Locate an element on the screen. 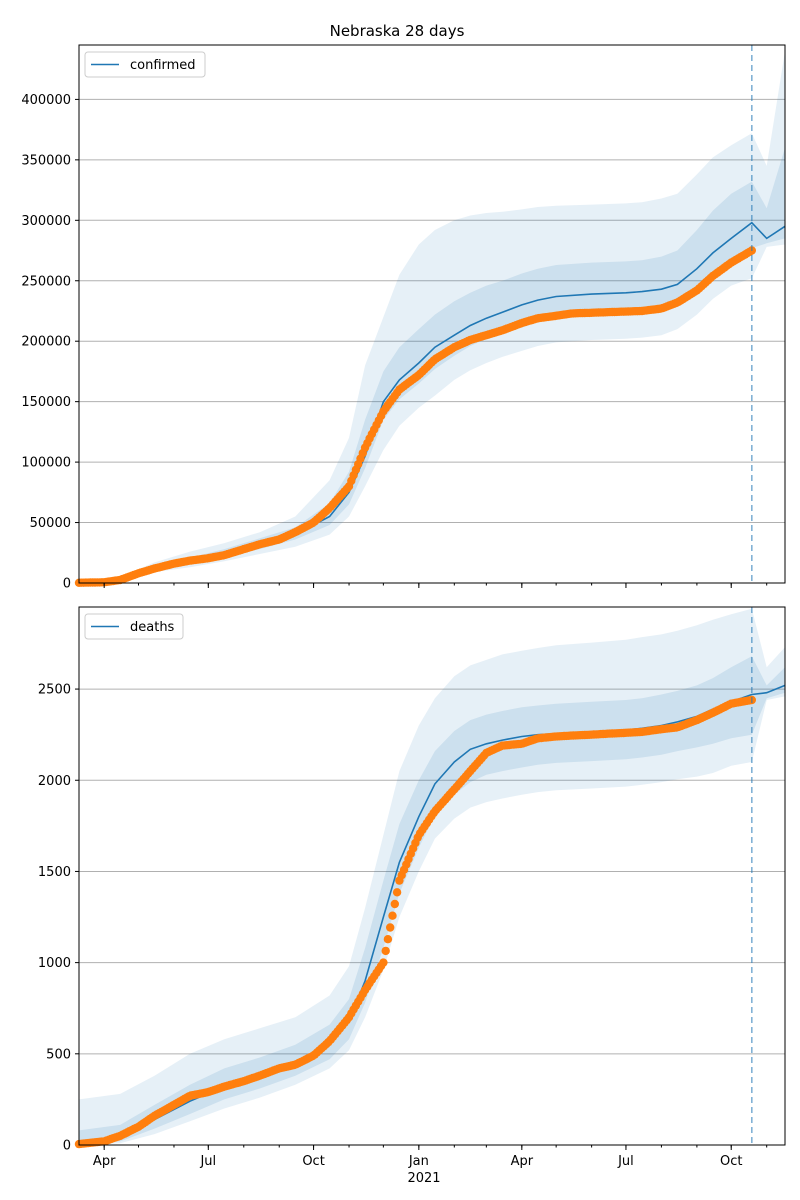 This screenshot has height=1200, width=800. y-tick-label: 150000 is located at coordinates (46, 402).